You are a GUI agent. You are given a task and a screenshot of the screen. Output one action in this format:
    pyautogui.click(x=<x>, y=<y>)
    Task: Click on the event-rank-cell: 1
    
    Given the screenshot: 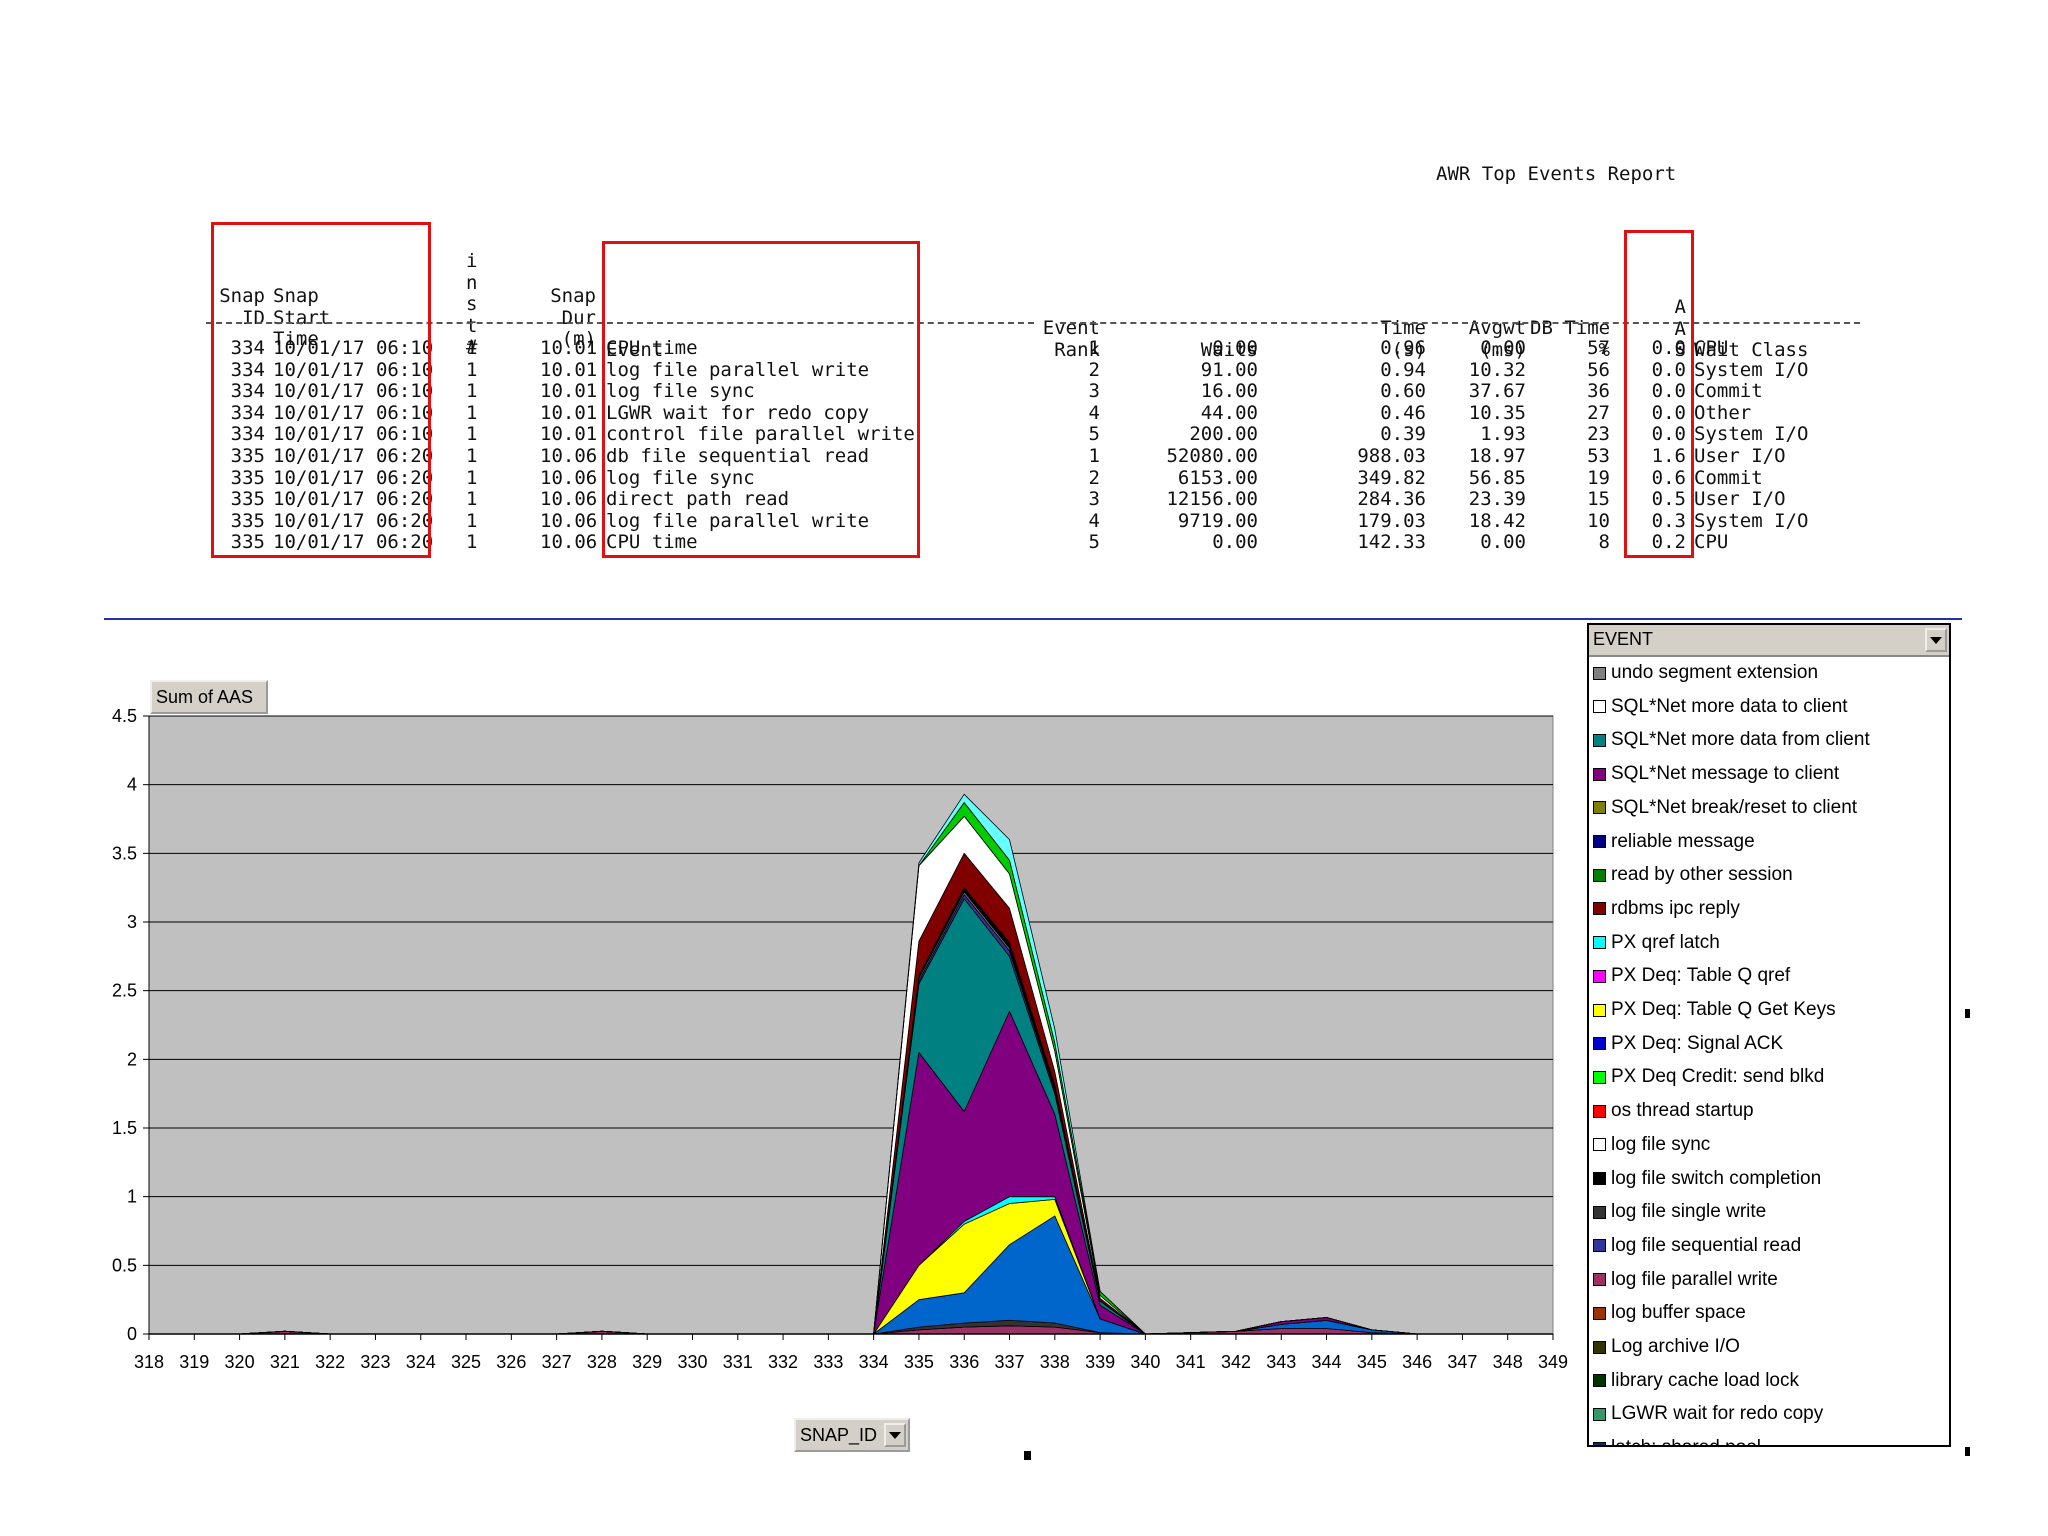 What is the action you would take?
    pyautogui.click(x=1094, y=348)
    